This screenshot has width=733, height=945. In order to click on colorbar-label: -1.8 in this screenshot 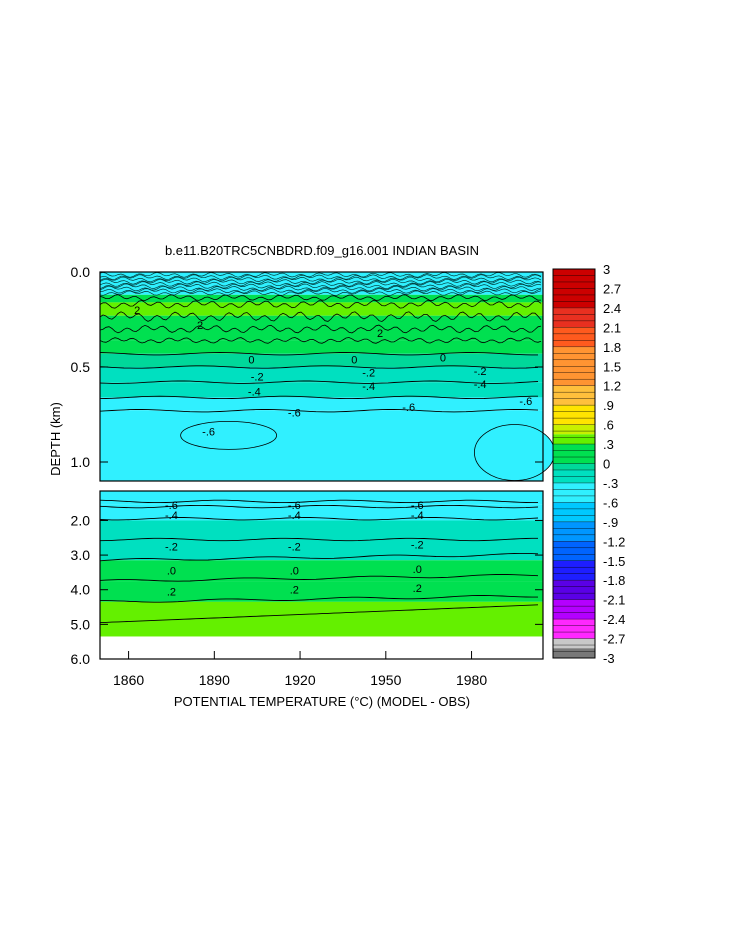, I will do `click(614, 580)`.